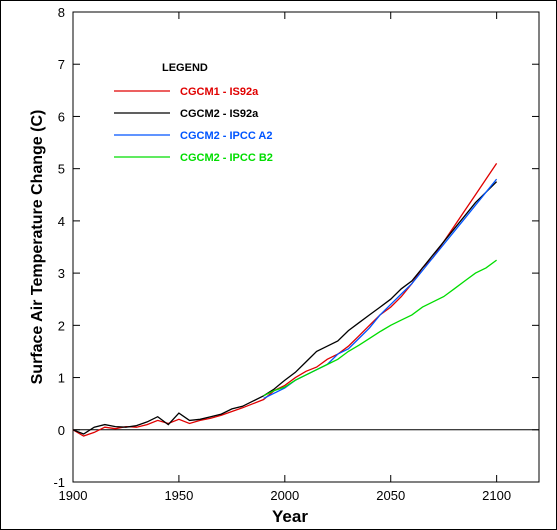 This screenshot has height=530, width=557. I want to click on legend-label: CGCM2 - IPCC B2, so click(226, 158).